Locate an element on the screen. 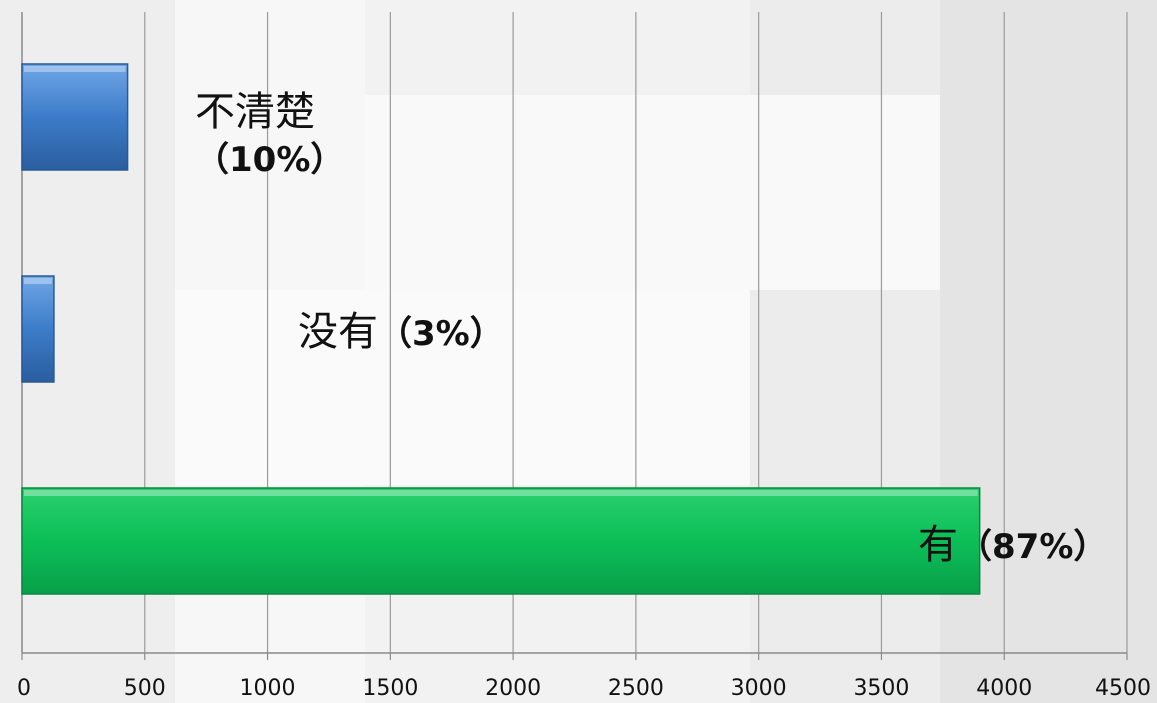 The height and width of the screenshot is (703, 1157). data-label-name: 不清楚 is located at coordinates (255, 112).